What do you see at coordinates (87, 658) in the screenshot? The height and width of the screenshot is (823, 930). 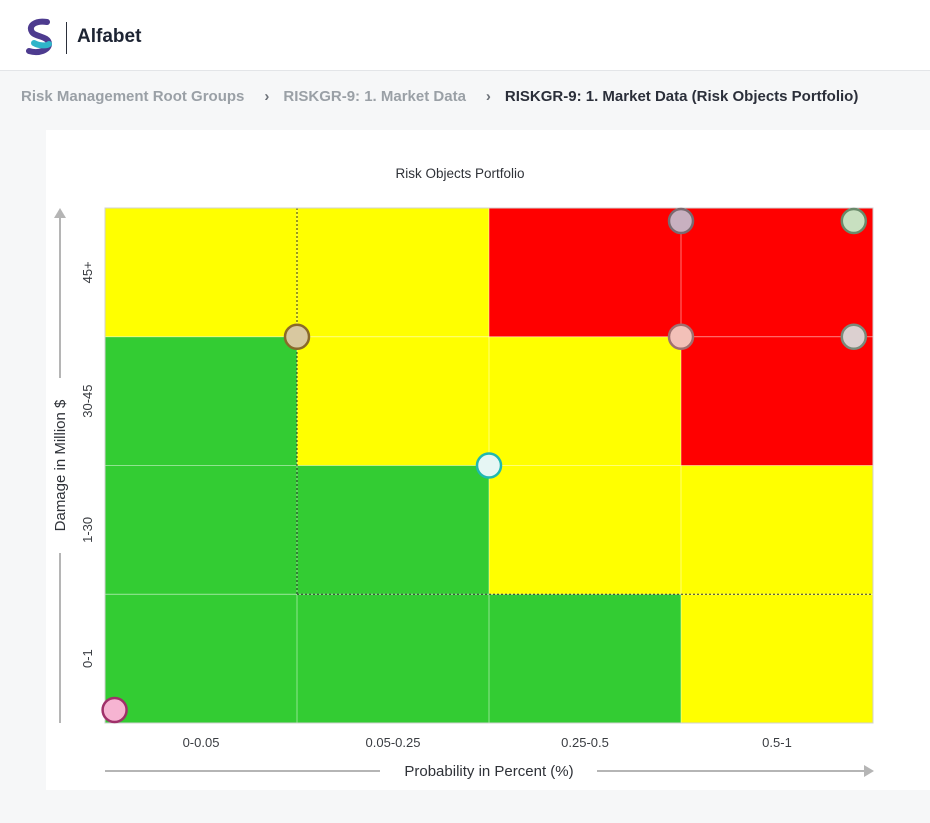 I see `y-tick-label: 0-1` at bounding box center [87, 658].